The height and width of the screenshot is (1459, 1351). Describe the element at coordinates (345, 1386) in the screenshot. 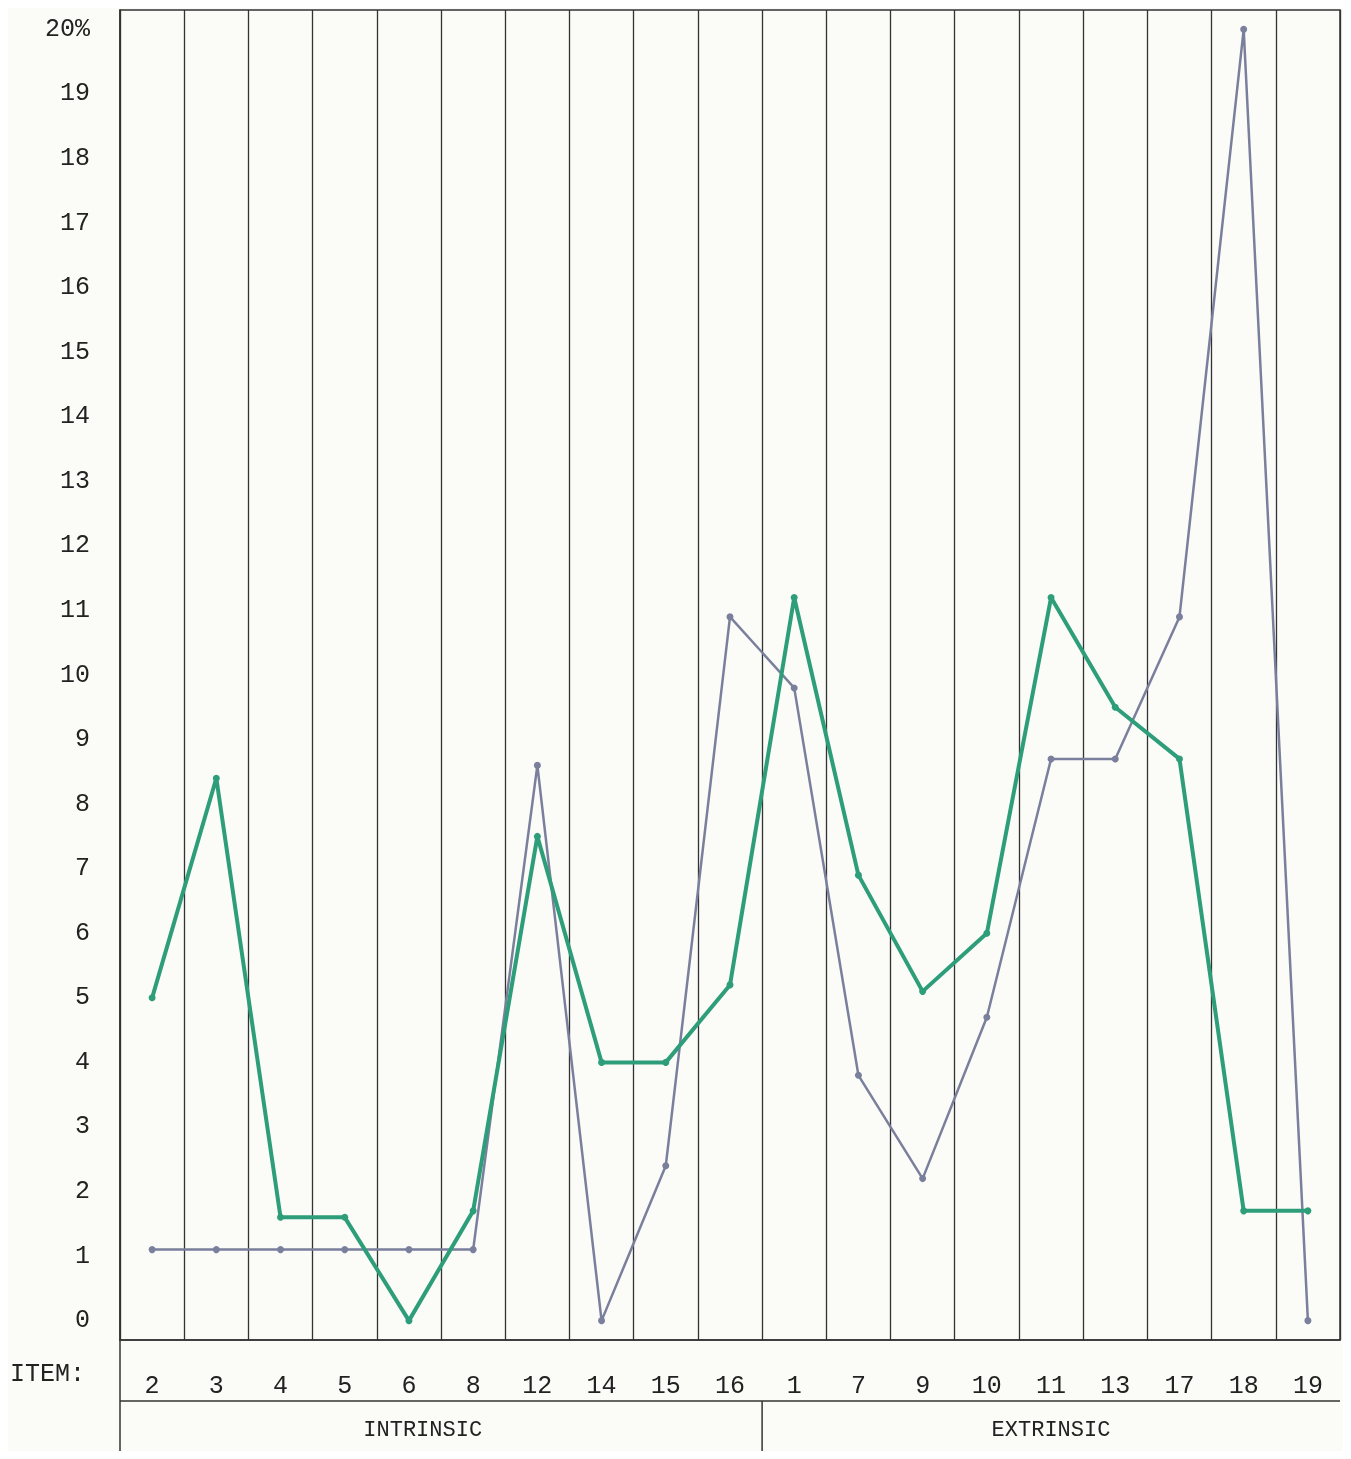

I see `x-tick-label: 5` at that location.